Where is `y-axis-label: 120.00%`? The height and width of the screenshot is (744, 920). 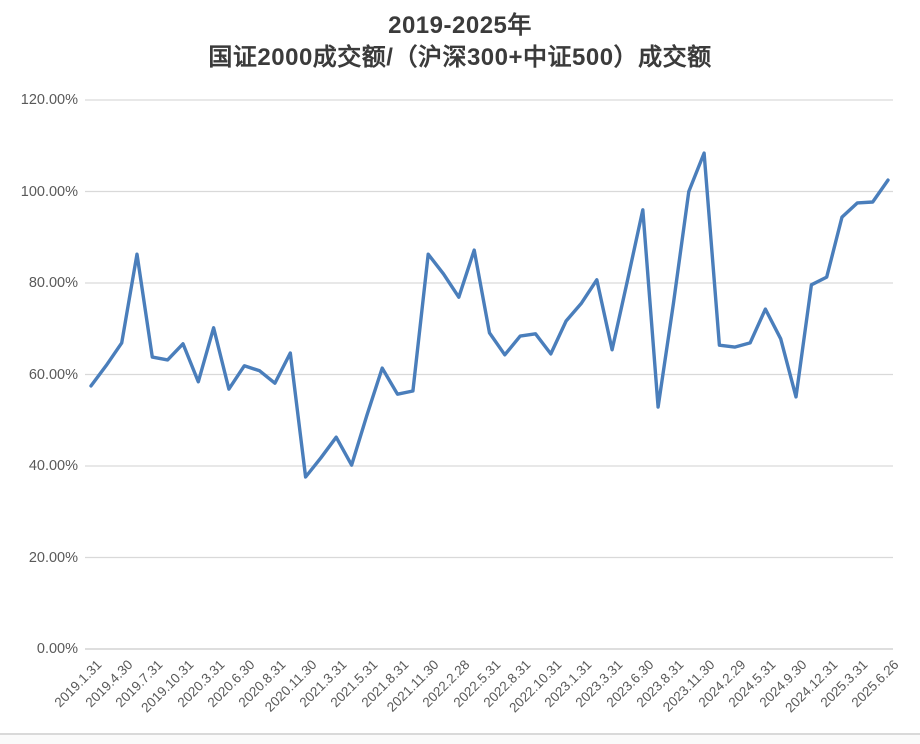 y-axis-label: 120.00% is located at coordinates (49, 100).